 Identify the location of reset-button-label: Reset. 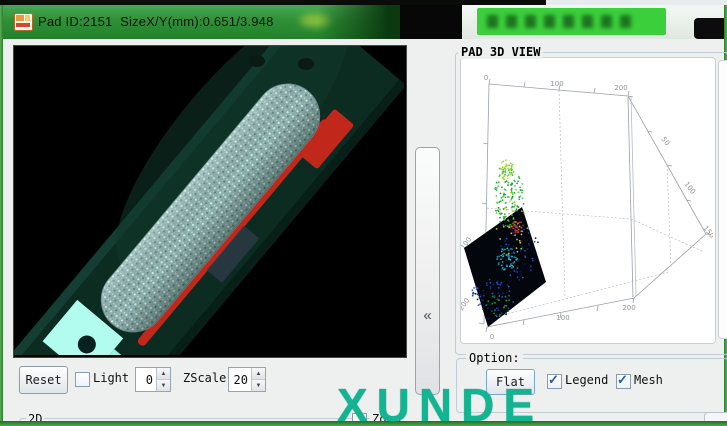
(43, 380).